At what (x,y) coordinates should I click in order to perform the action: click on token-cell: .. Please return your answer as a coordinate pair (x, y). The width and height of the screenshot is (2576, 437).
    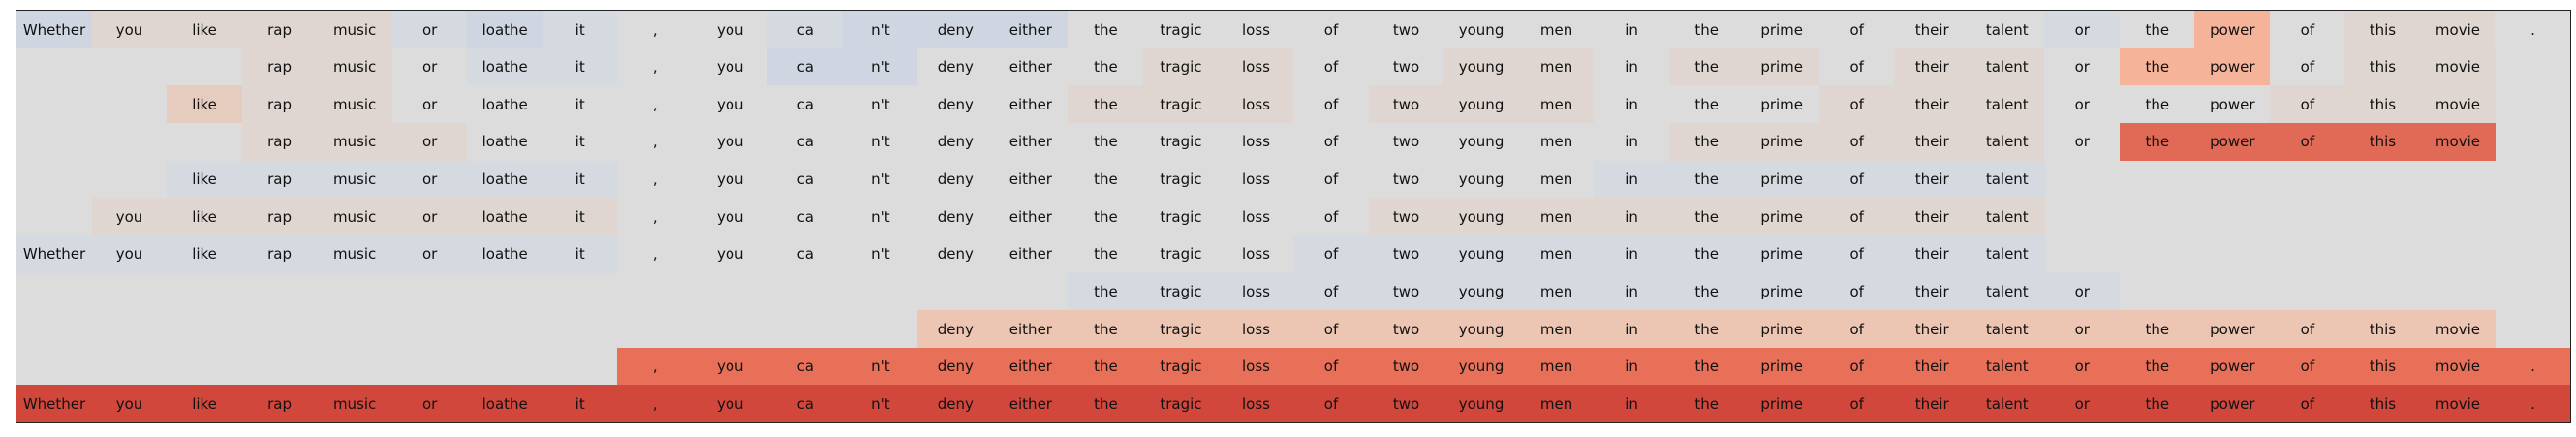
    Looking at the image, I should click on (2532, 403).